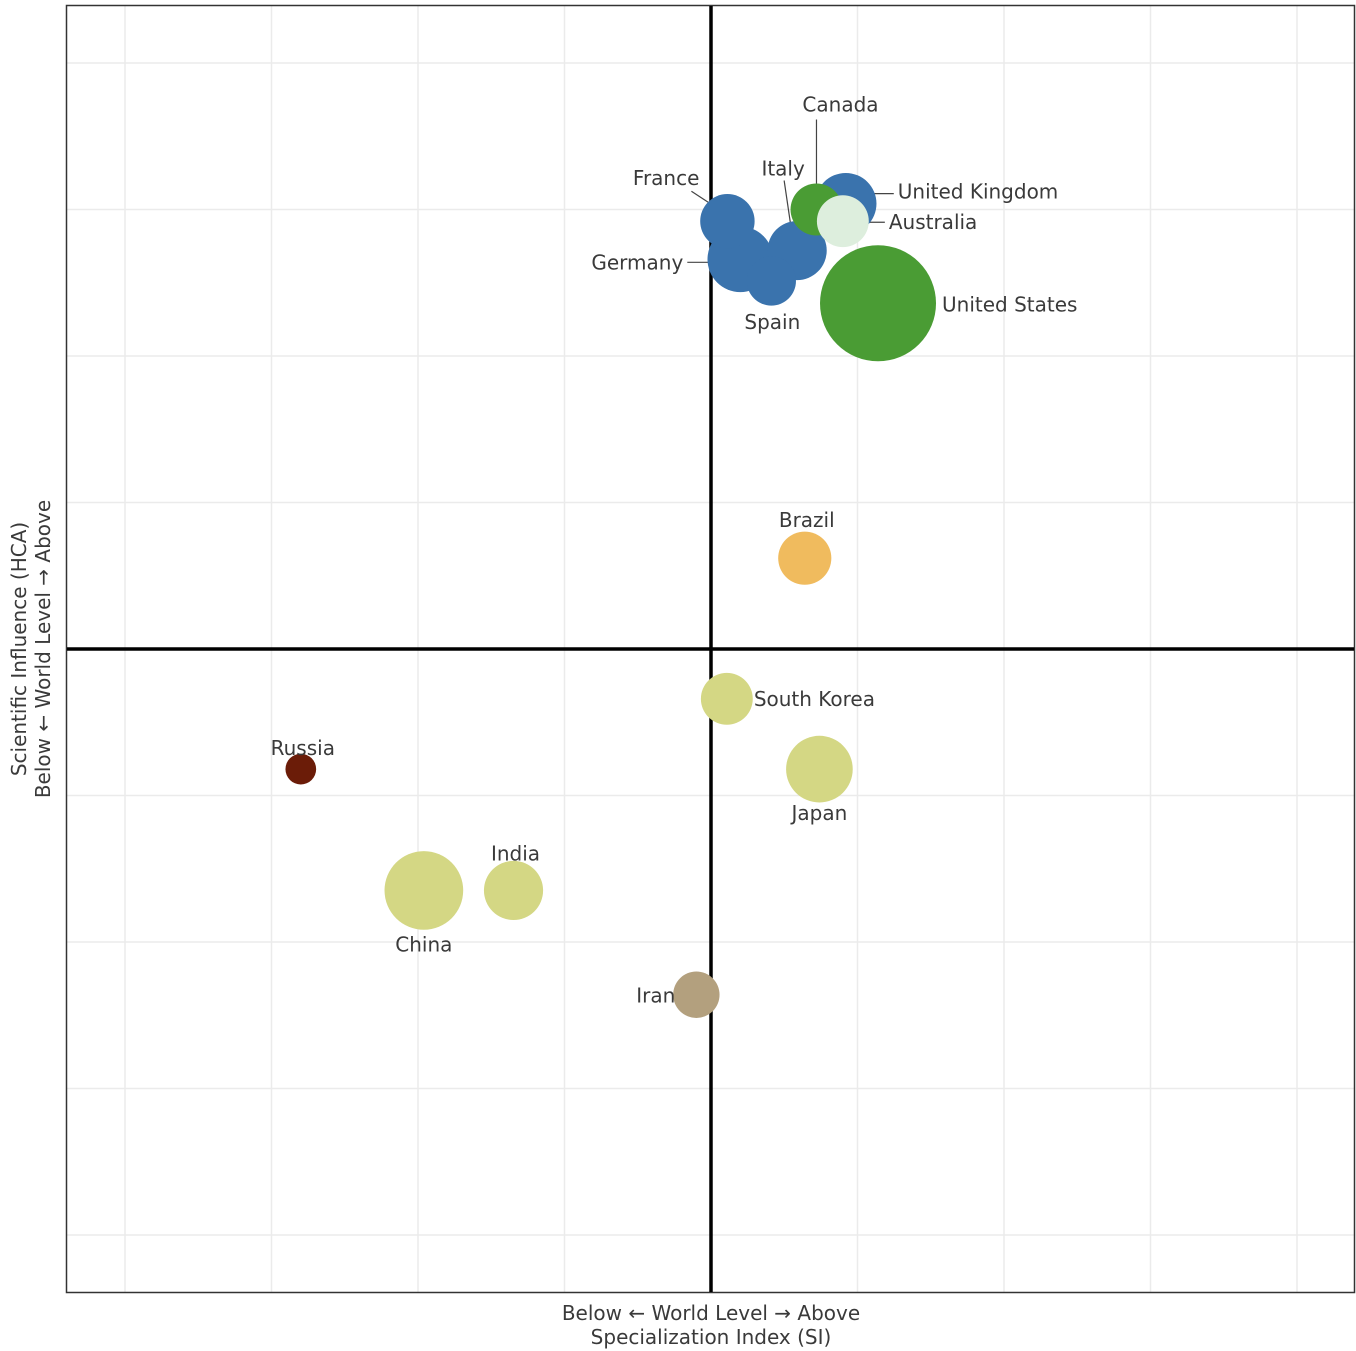  What do you see at coordinates (978, 192) in the screenshot?
I see `label-united-kingdom: United Kingdom` at bounding box center [978, 192].